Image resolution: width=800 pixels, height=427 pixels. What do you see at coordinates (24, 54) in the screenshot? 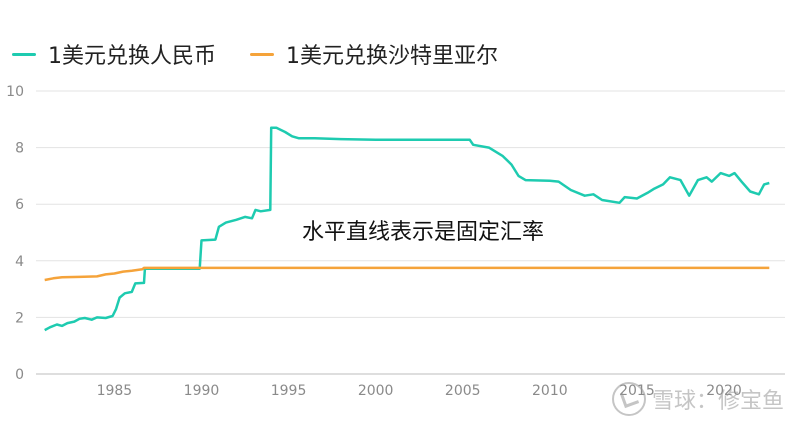
I see `legend-swatch-cny` at bounding box center [24, 54].